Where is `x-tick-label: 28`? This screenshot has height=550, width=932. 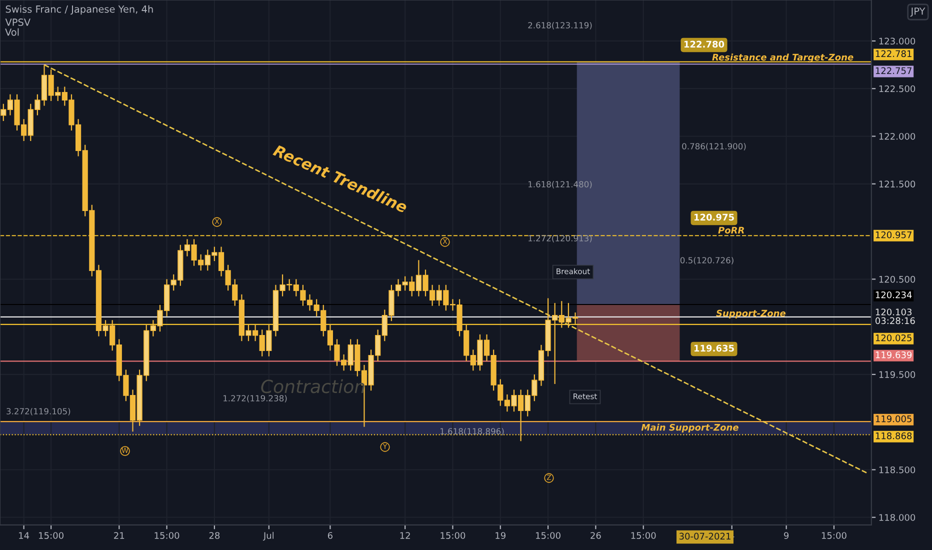 x-tick-label: 28 is located at coordinates (214, 535).